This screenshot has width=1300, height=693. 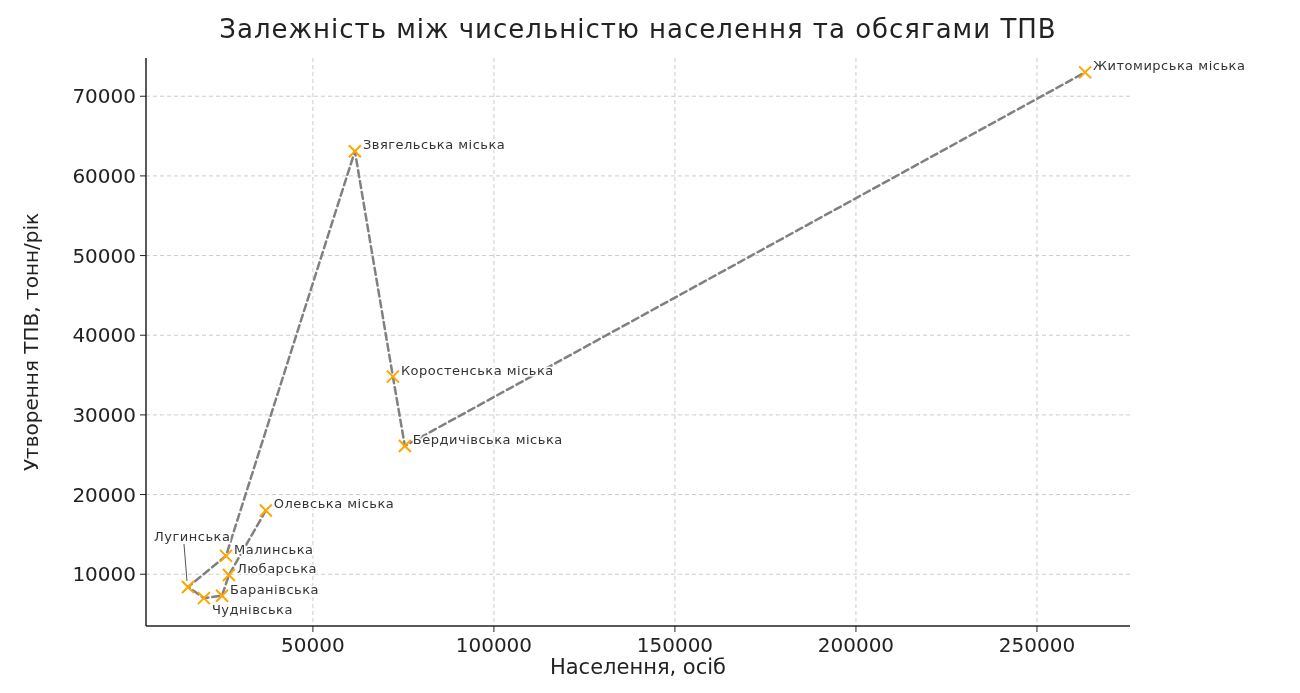 I want to click on x-tick-label: 150000, so click(x=675, y=645).